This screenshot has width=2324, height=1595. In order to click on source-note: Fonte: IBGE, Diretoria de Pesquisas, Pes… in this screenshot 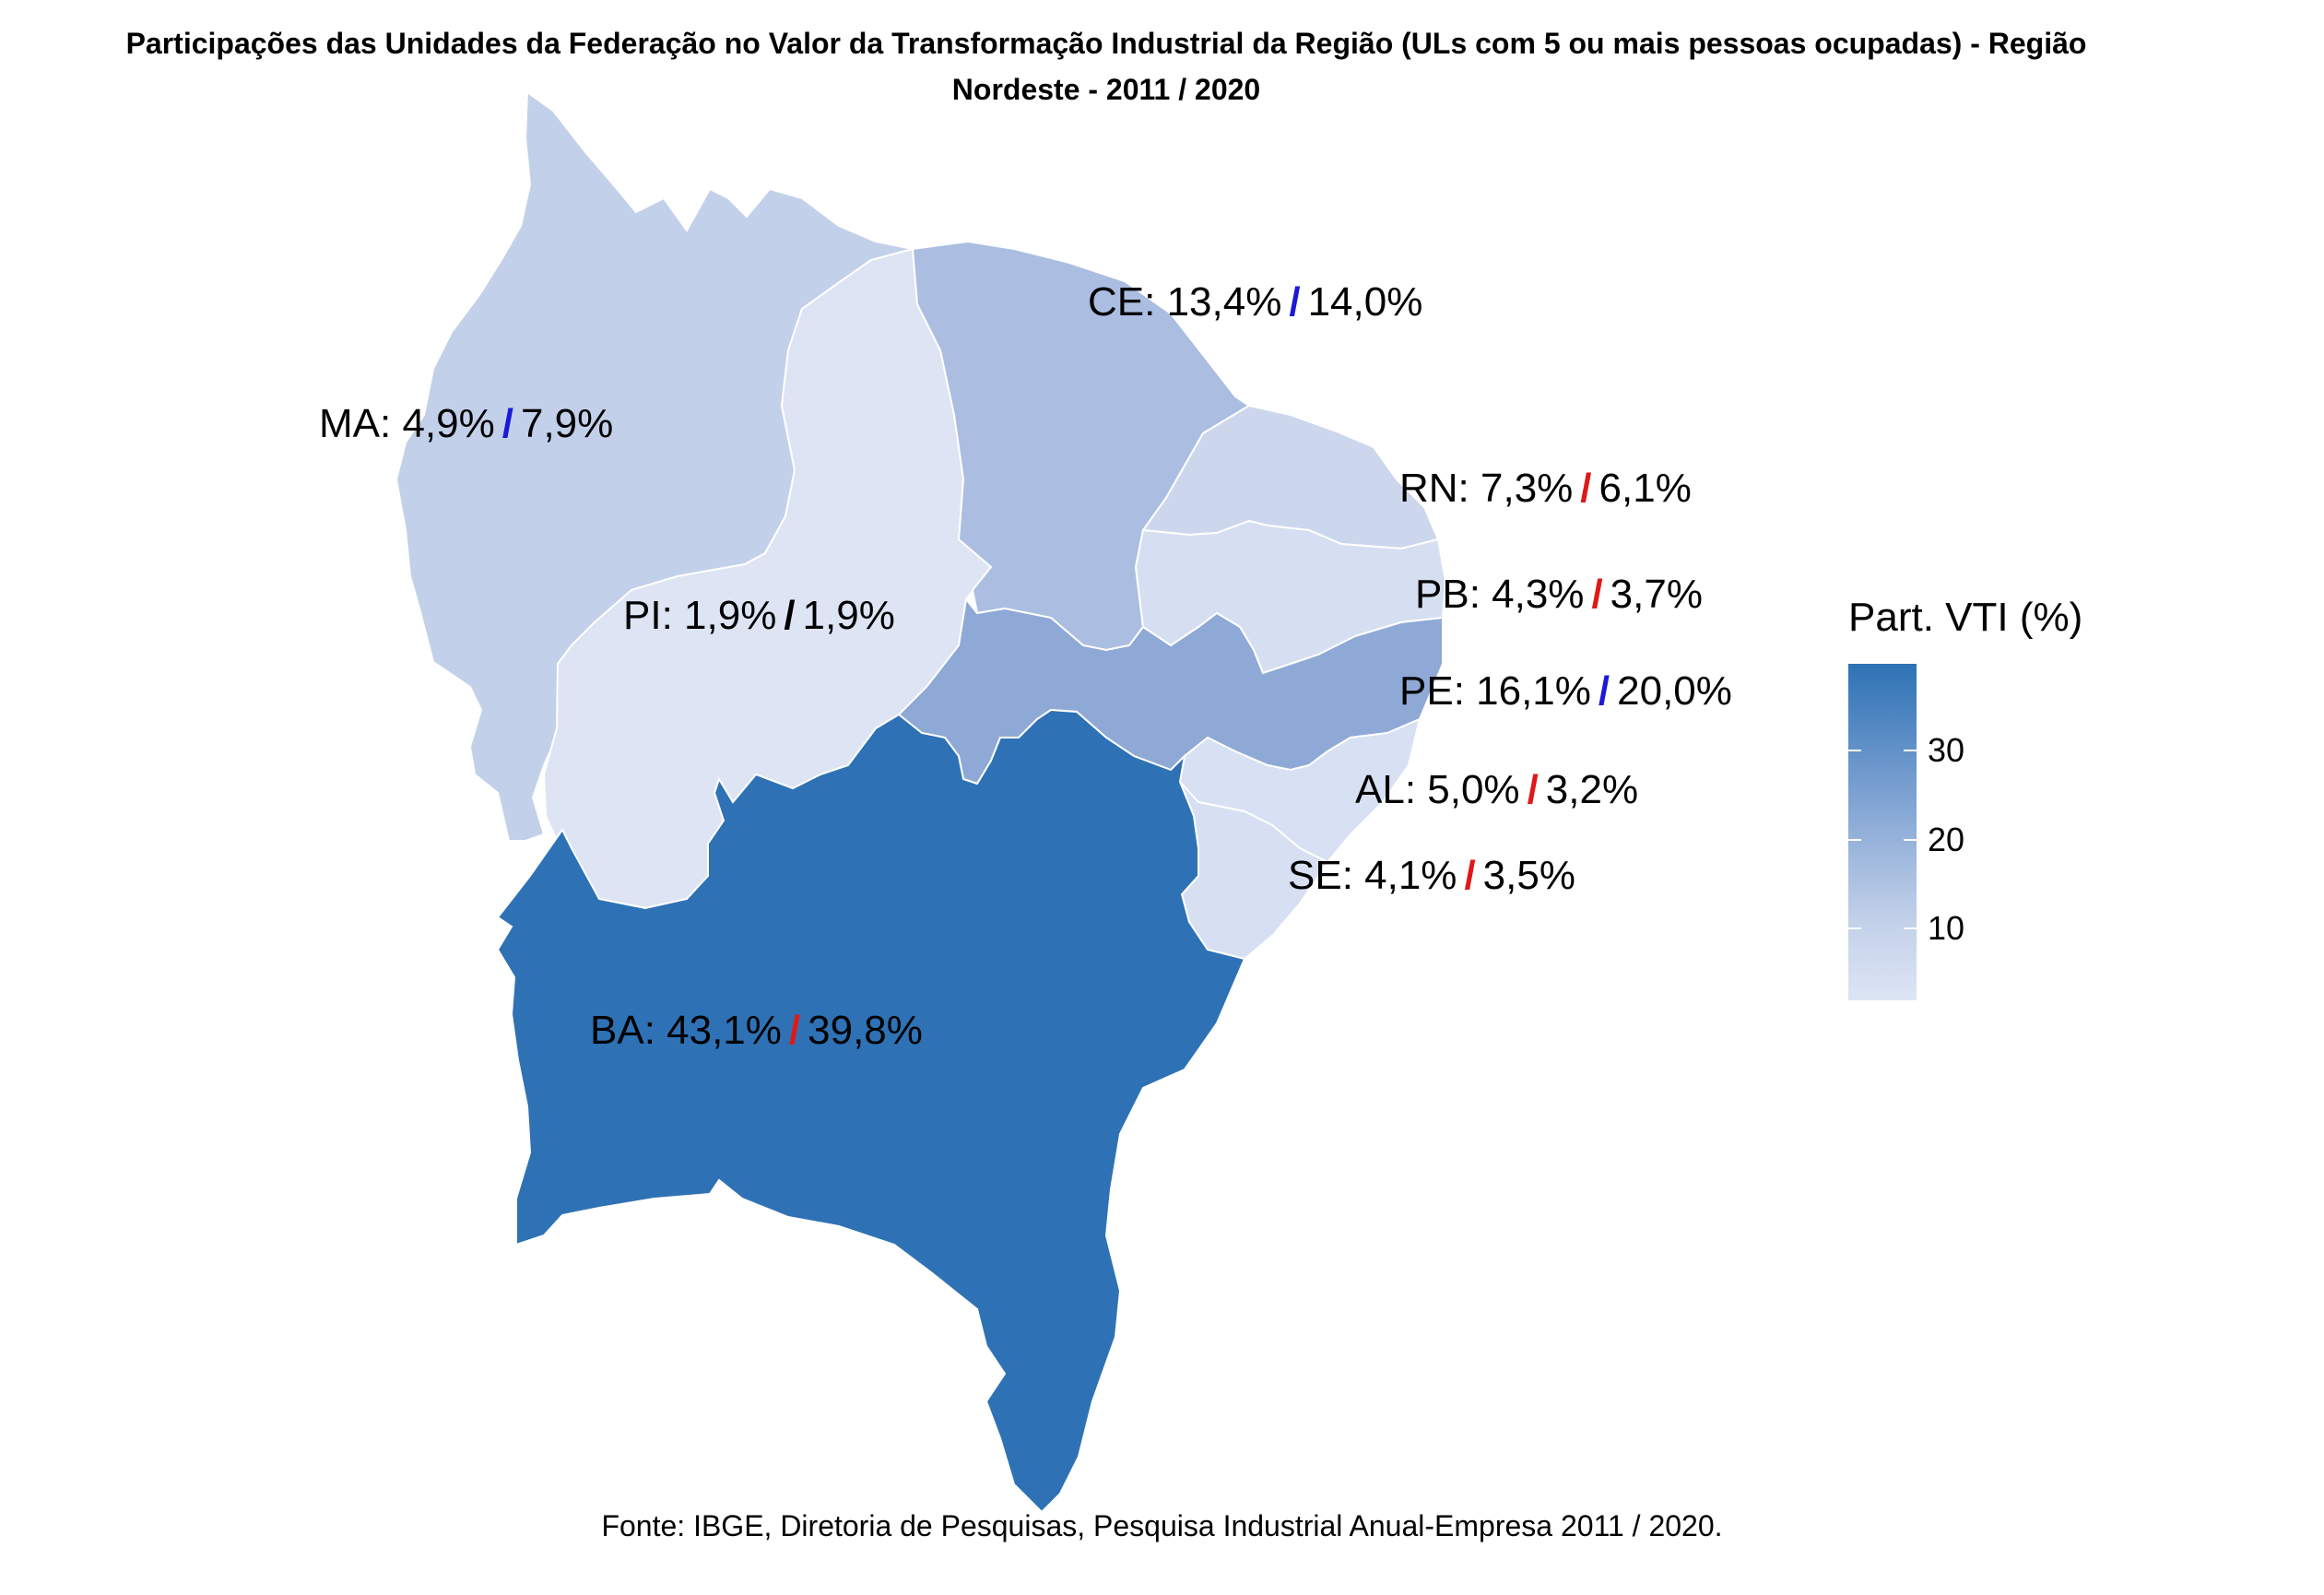, I will do `click(1162, 1525)`.